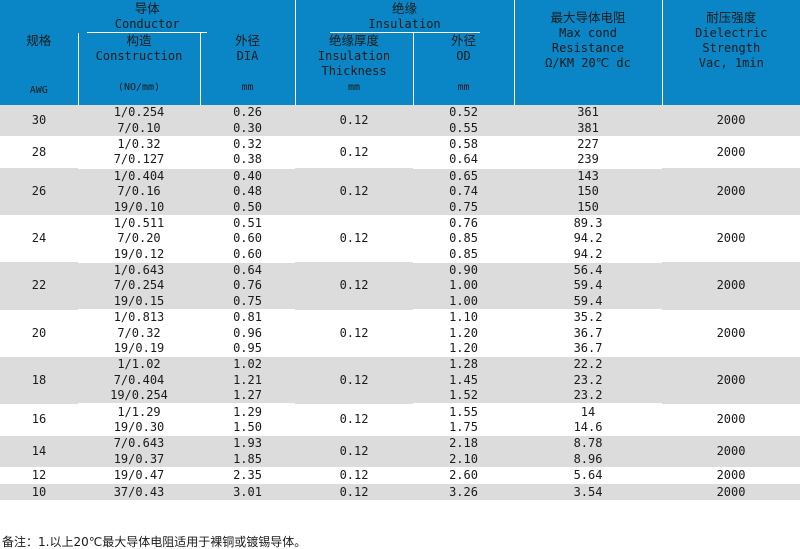  What do you see at coordinates (588, 476) in the screenshot?
I see `resistance-cell: 5.64` at bounding box center [588, 476].